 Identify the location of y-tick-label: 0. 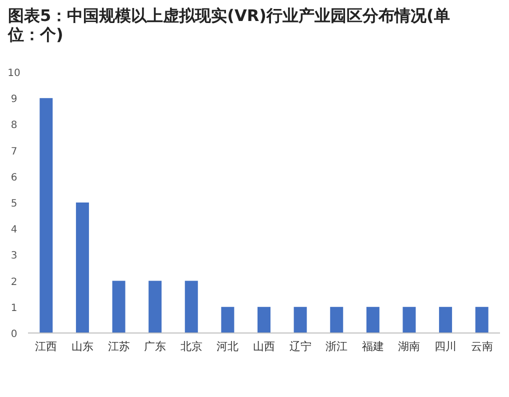
(14, 334).